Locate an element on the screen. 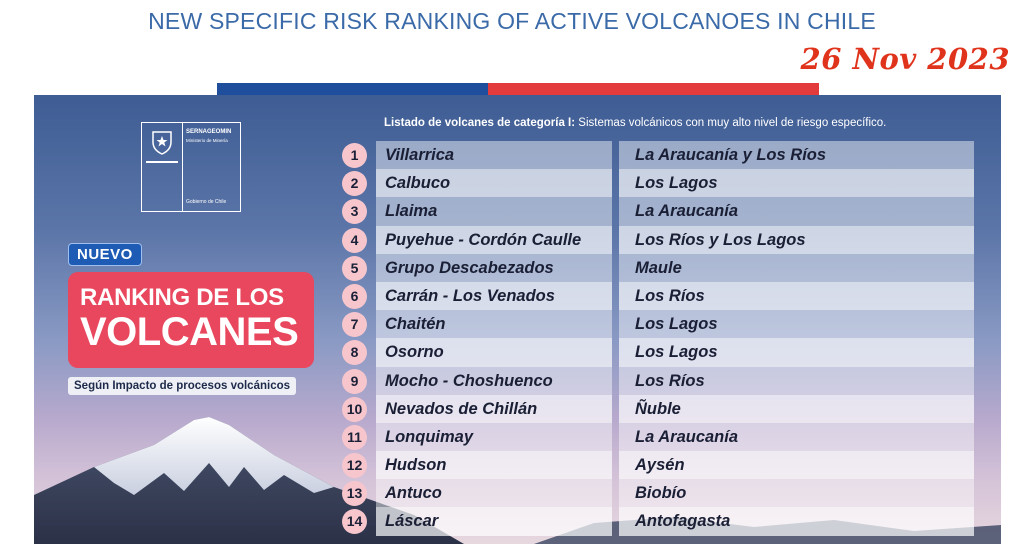 This screenshot has height=544, width=1024. table-row: 14 Láscar Antofagasta is located at coordinates (658, 521).